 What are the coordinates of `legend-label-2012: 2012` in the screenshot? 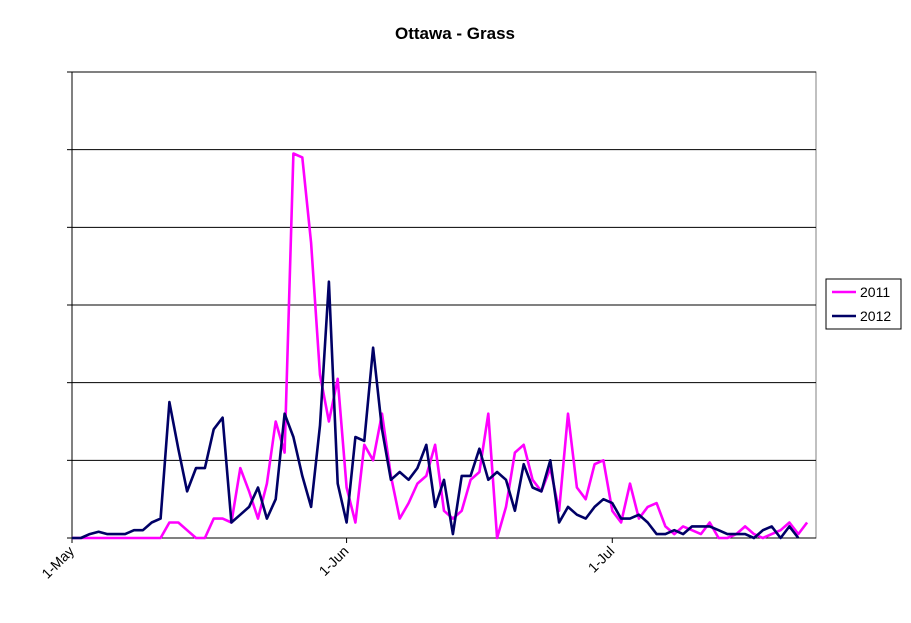 It's located at (875, 316).